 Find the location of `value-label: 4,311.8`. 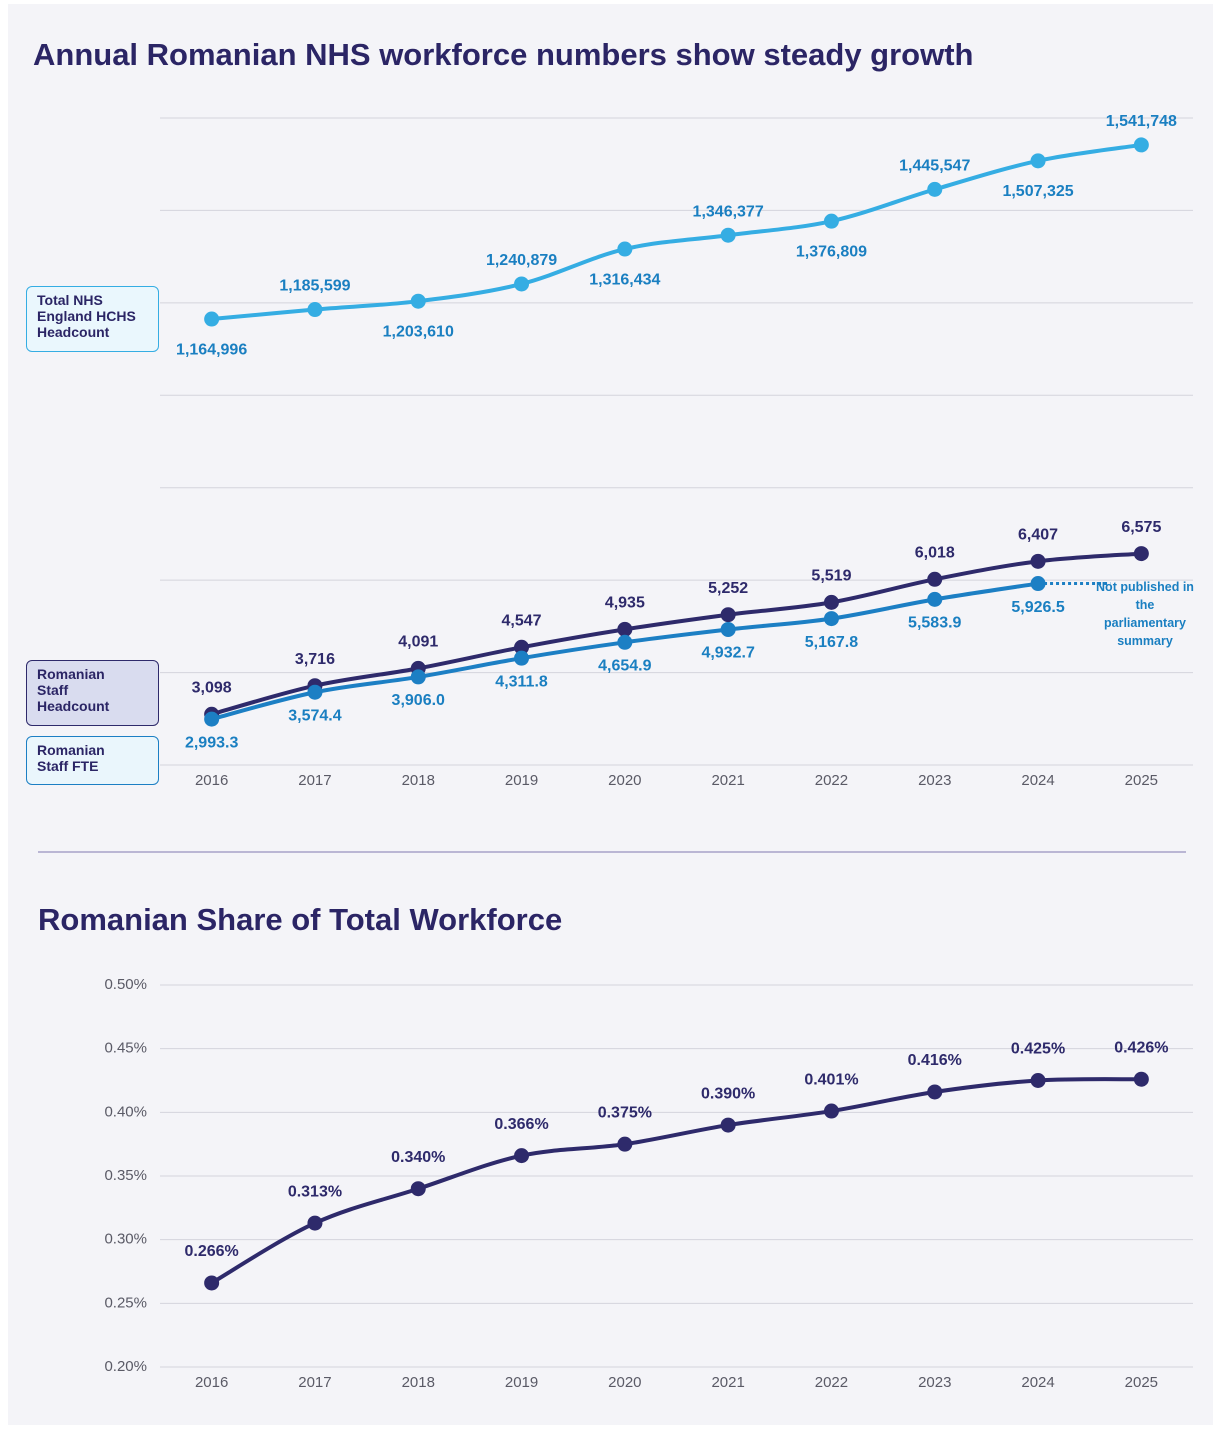

value-label: 4,311.8 is located at coordinates (521, 681).